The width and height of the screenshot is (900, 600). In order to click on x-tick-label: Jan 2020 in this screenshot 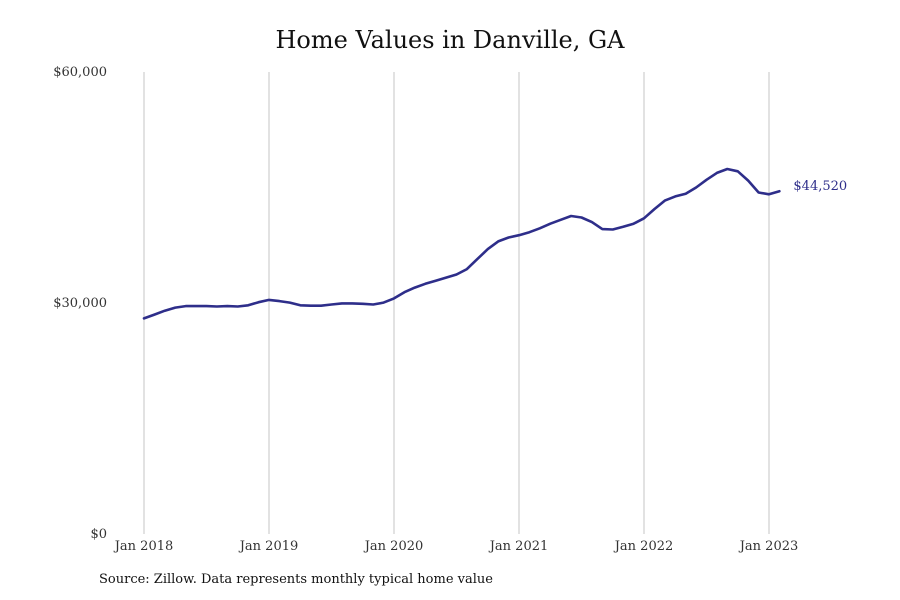, I will do `click(393, 546)`.